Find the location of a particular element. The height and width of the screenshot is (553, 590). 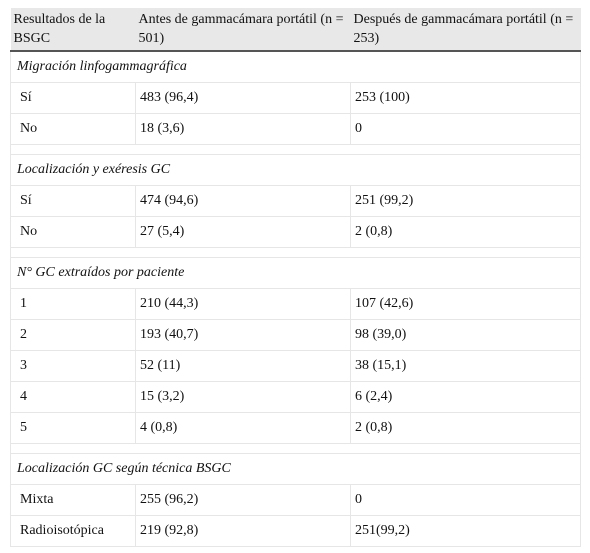

section-row: Localización GC según técnica BSGC is located at coordinates (295, 469).